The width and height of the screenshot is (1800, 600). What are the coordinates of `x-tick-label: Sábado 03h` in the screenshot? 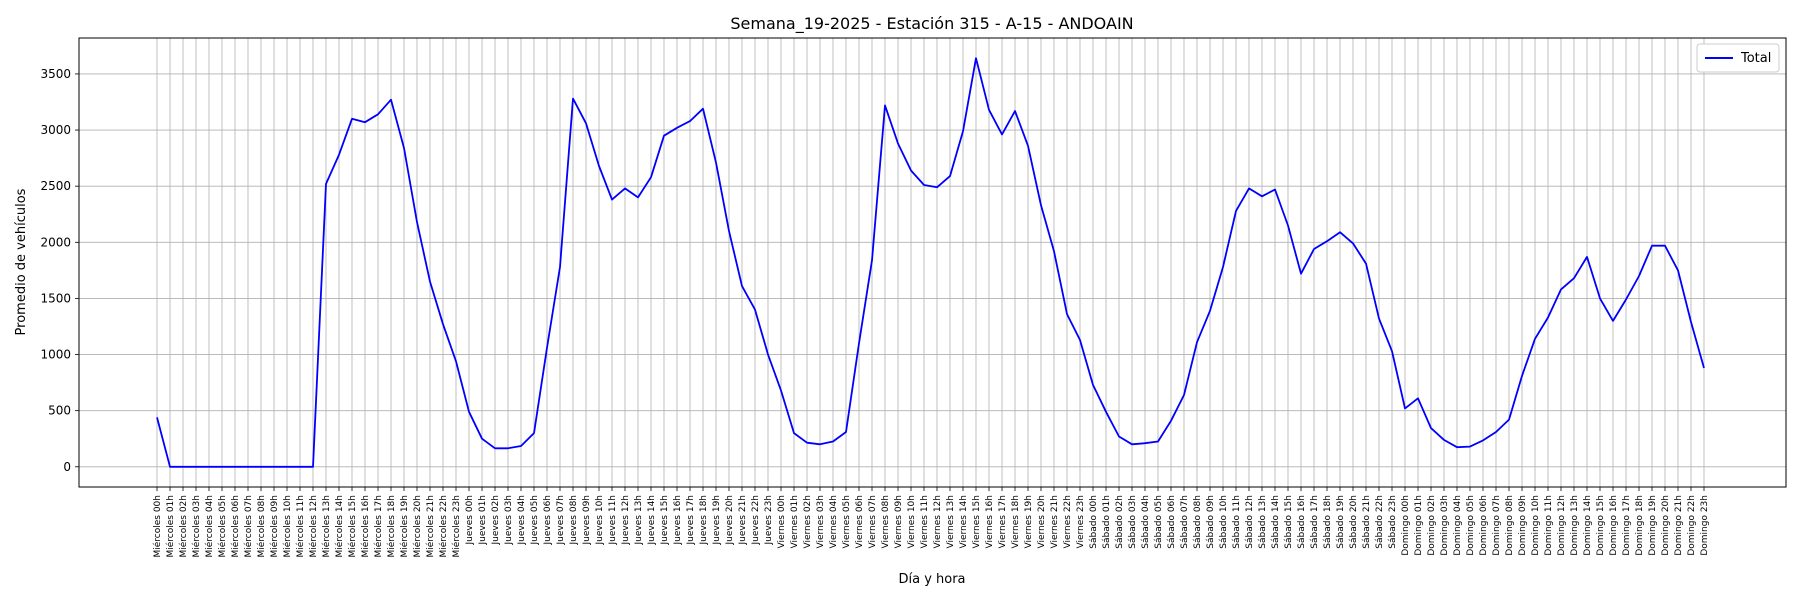 It's located at (1133, 522).